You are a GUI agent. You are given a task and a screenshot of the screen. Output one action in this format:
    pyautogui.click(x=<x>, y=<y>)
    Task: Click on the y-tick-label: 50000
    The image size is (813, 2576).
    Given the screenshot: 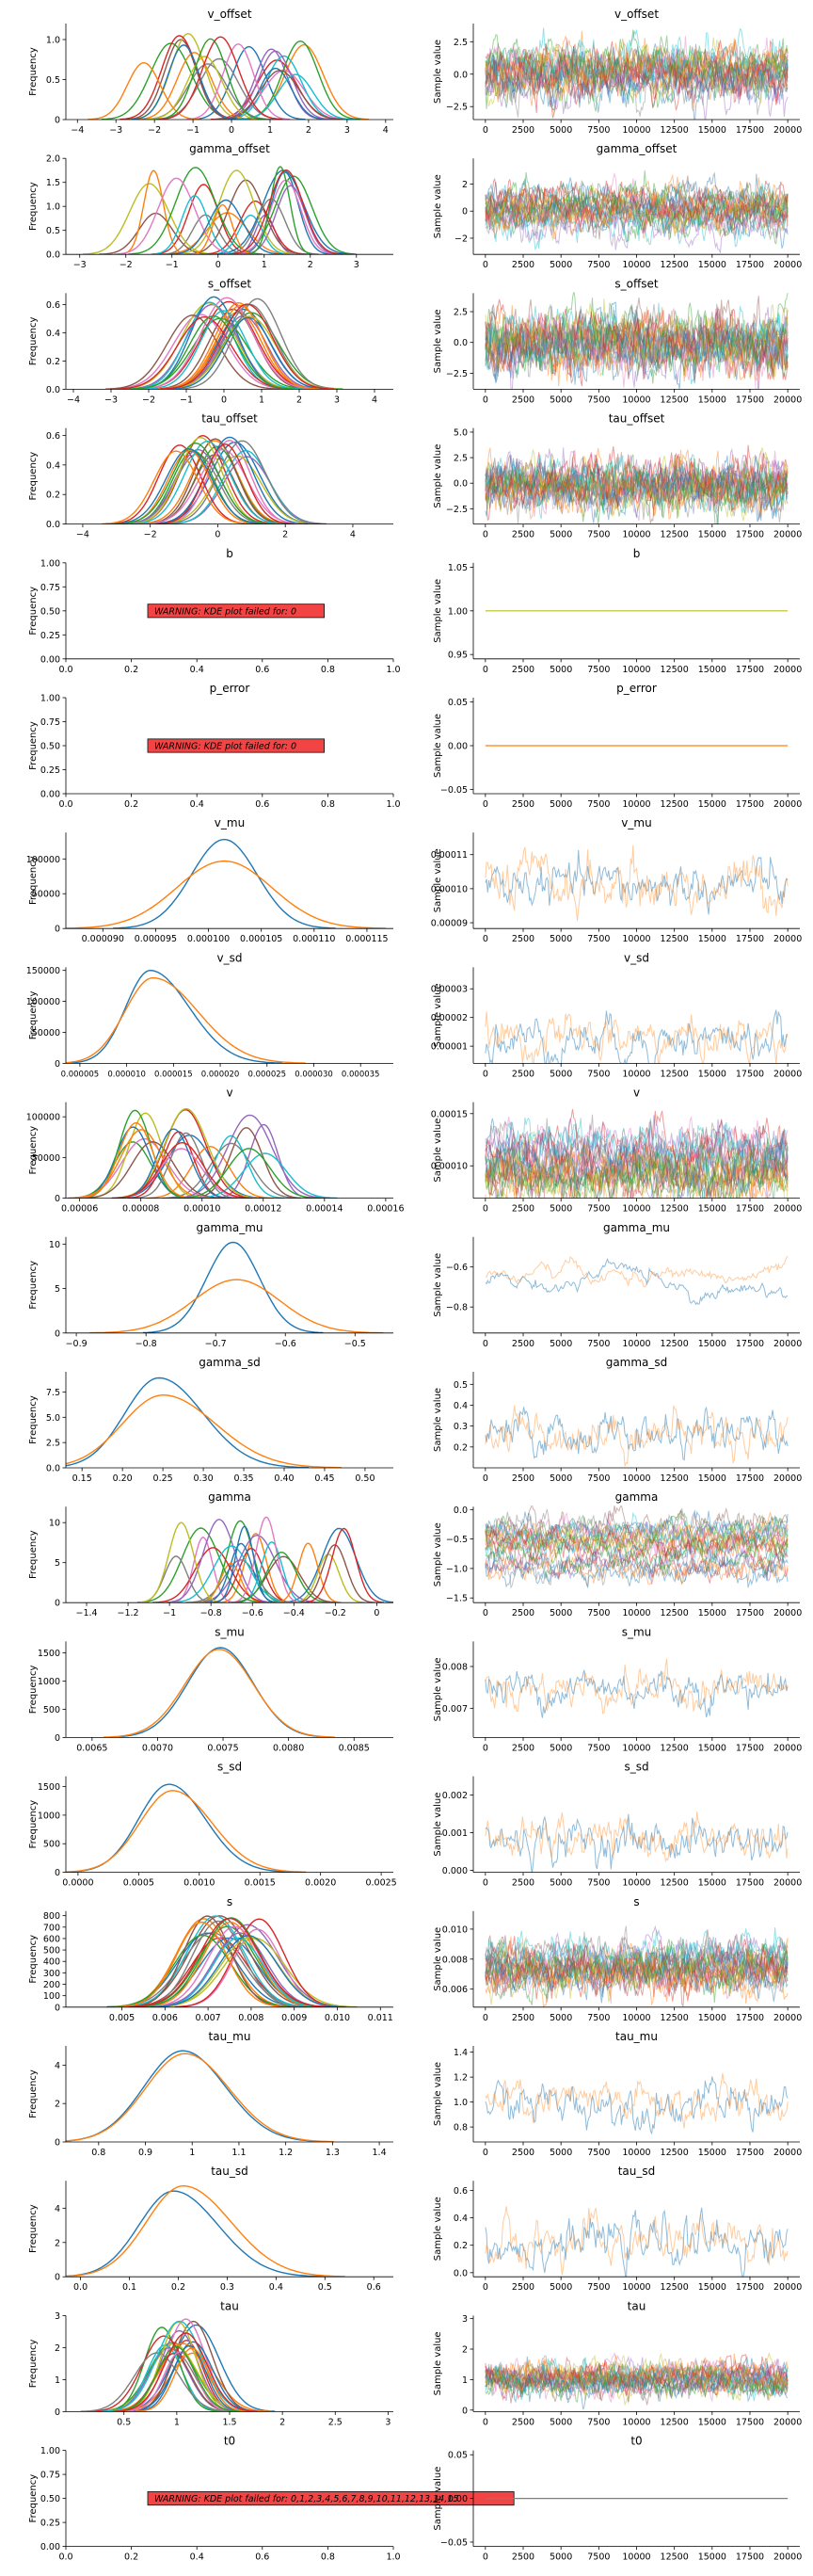 What is the action you would take?
    pyautogui.click(x=46, y=895)
    